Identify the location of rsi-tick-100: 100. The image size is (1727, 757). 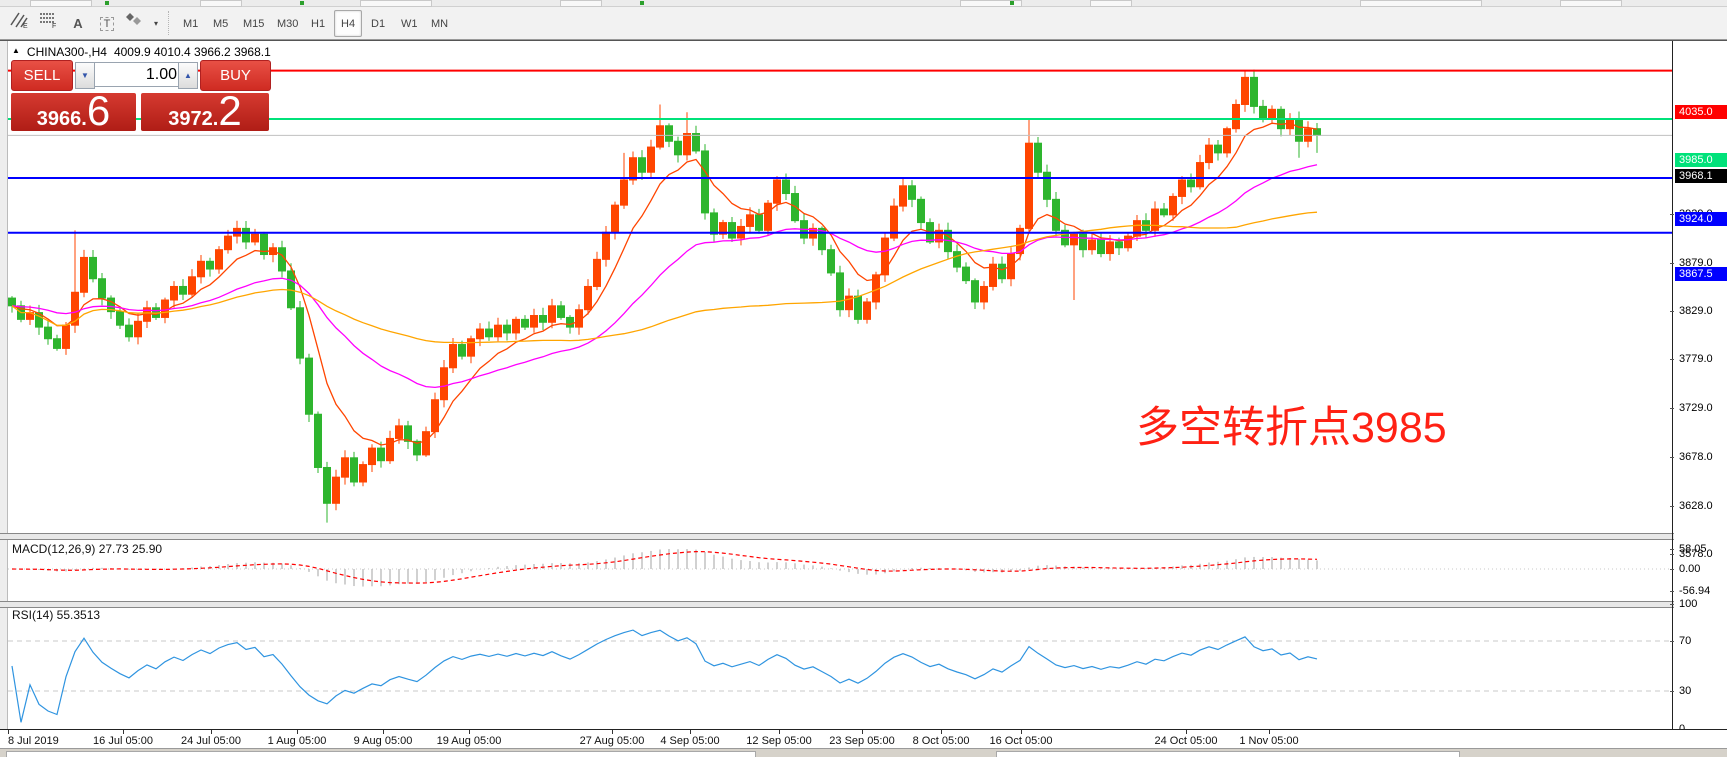
(1688, 603).